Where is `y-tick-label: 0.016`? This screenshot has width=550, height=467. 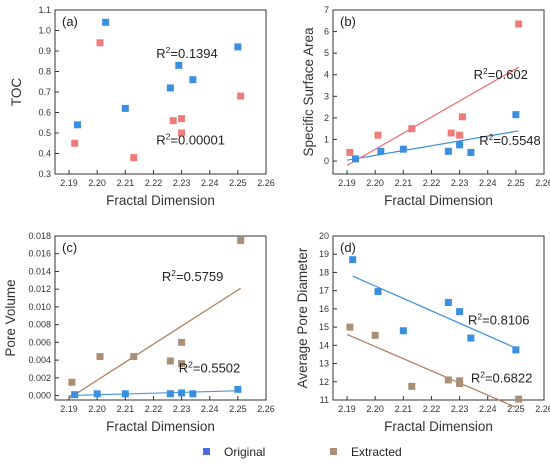
y-tick-label: 0.016 is located at coordinates (39, 254).